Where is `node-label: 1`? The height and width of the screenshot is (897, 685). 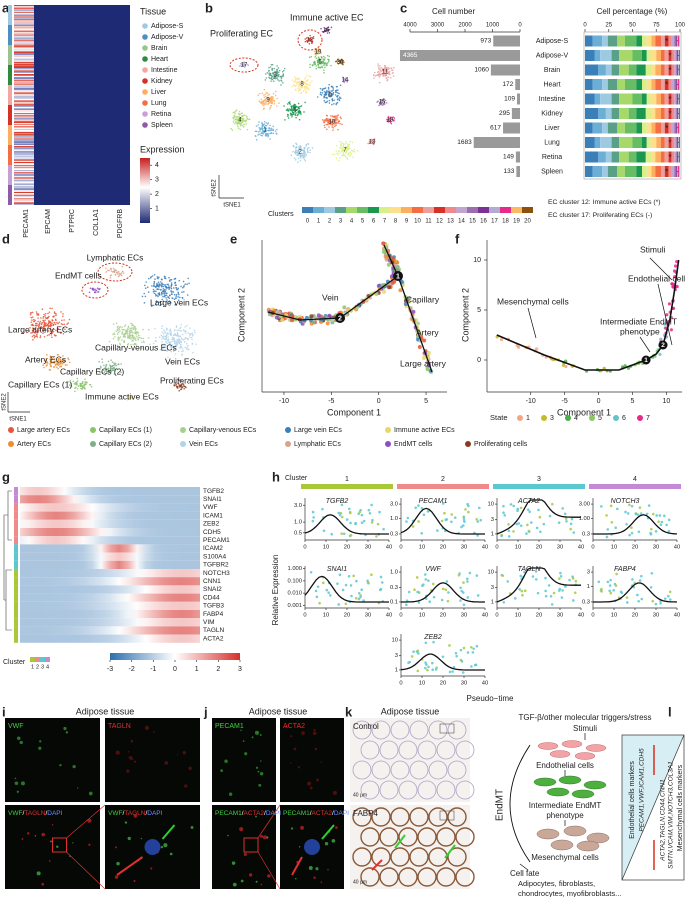 node-label: 1 is located at coordinates (646, 360).